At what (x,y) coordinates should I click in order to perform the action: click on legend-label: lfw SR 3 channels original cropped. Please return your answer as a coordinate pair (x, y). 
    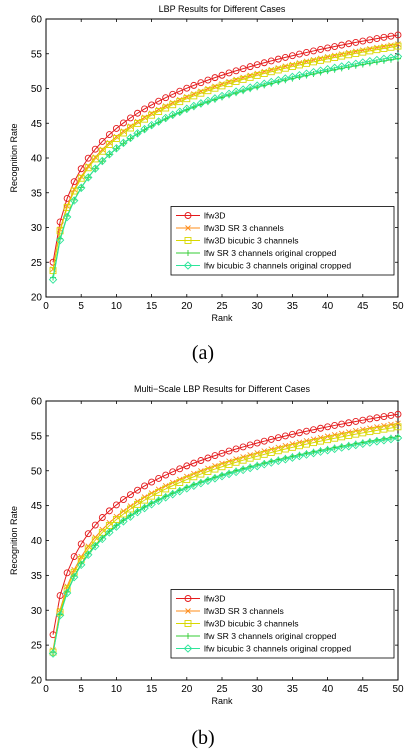
    Looking at the image, I should click on (270, 253).